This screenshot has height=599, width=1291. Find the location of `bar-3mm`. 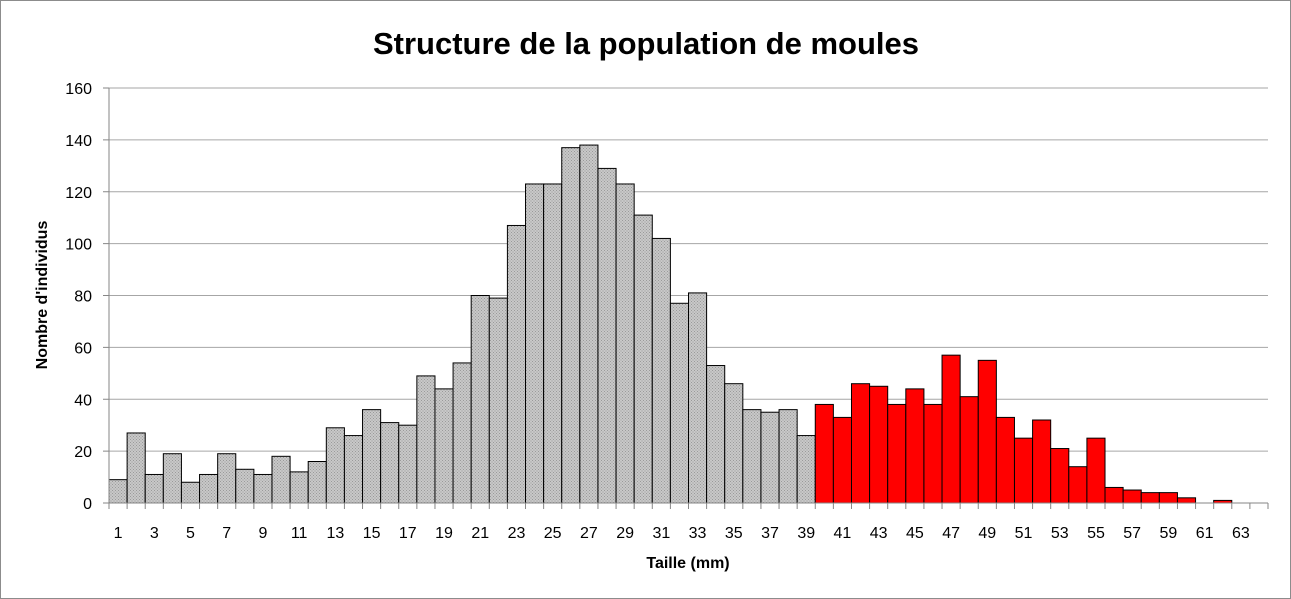

bar-3mm is located at coordinates (154, 488).